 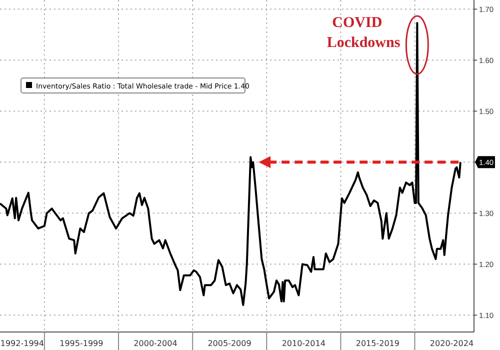 I want to click on x-tick-label: 1995-1999, so click(x=82, y=343).